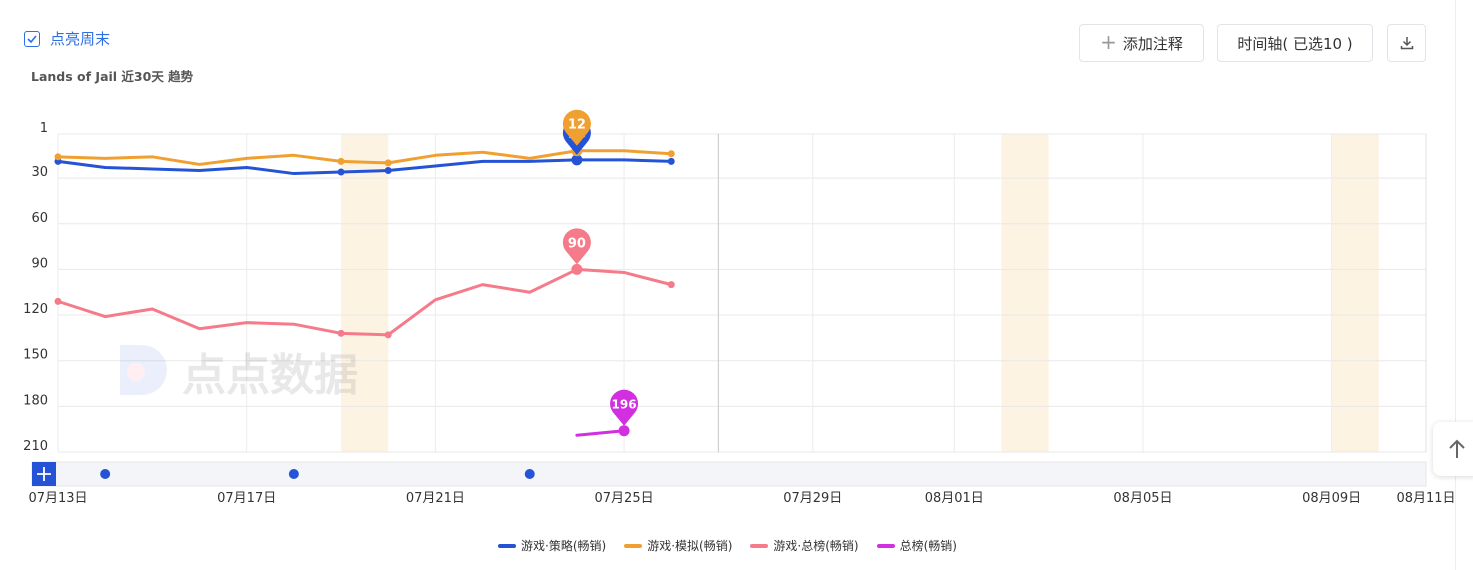  I want to click on legend-item: 游戏·总榜(畅销), so click(804, 545).